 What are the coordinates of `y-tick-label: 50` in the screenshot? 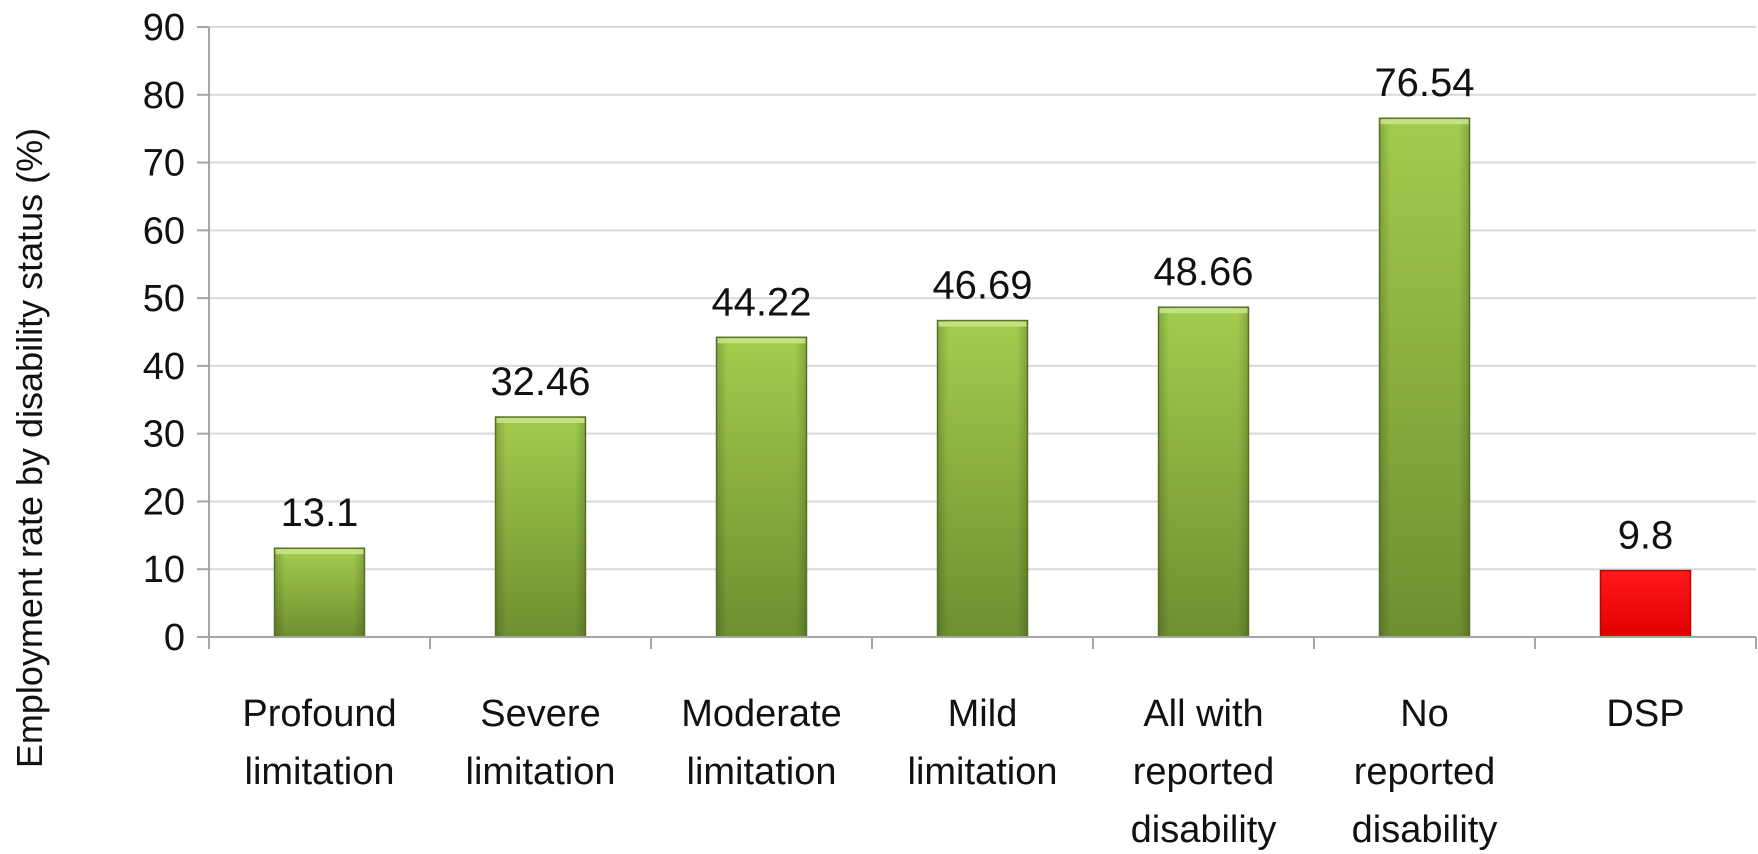 It's located at (164, 299).